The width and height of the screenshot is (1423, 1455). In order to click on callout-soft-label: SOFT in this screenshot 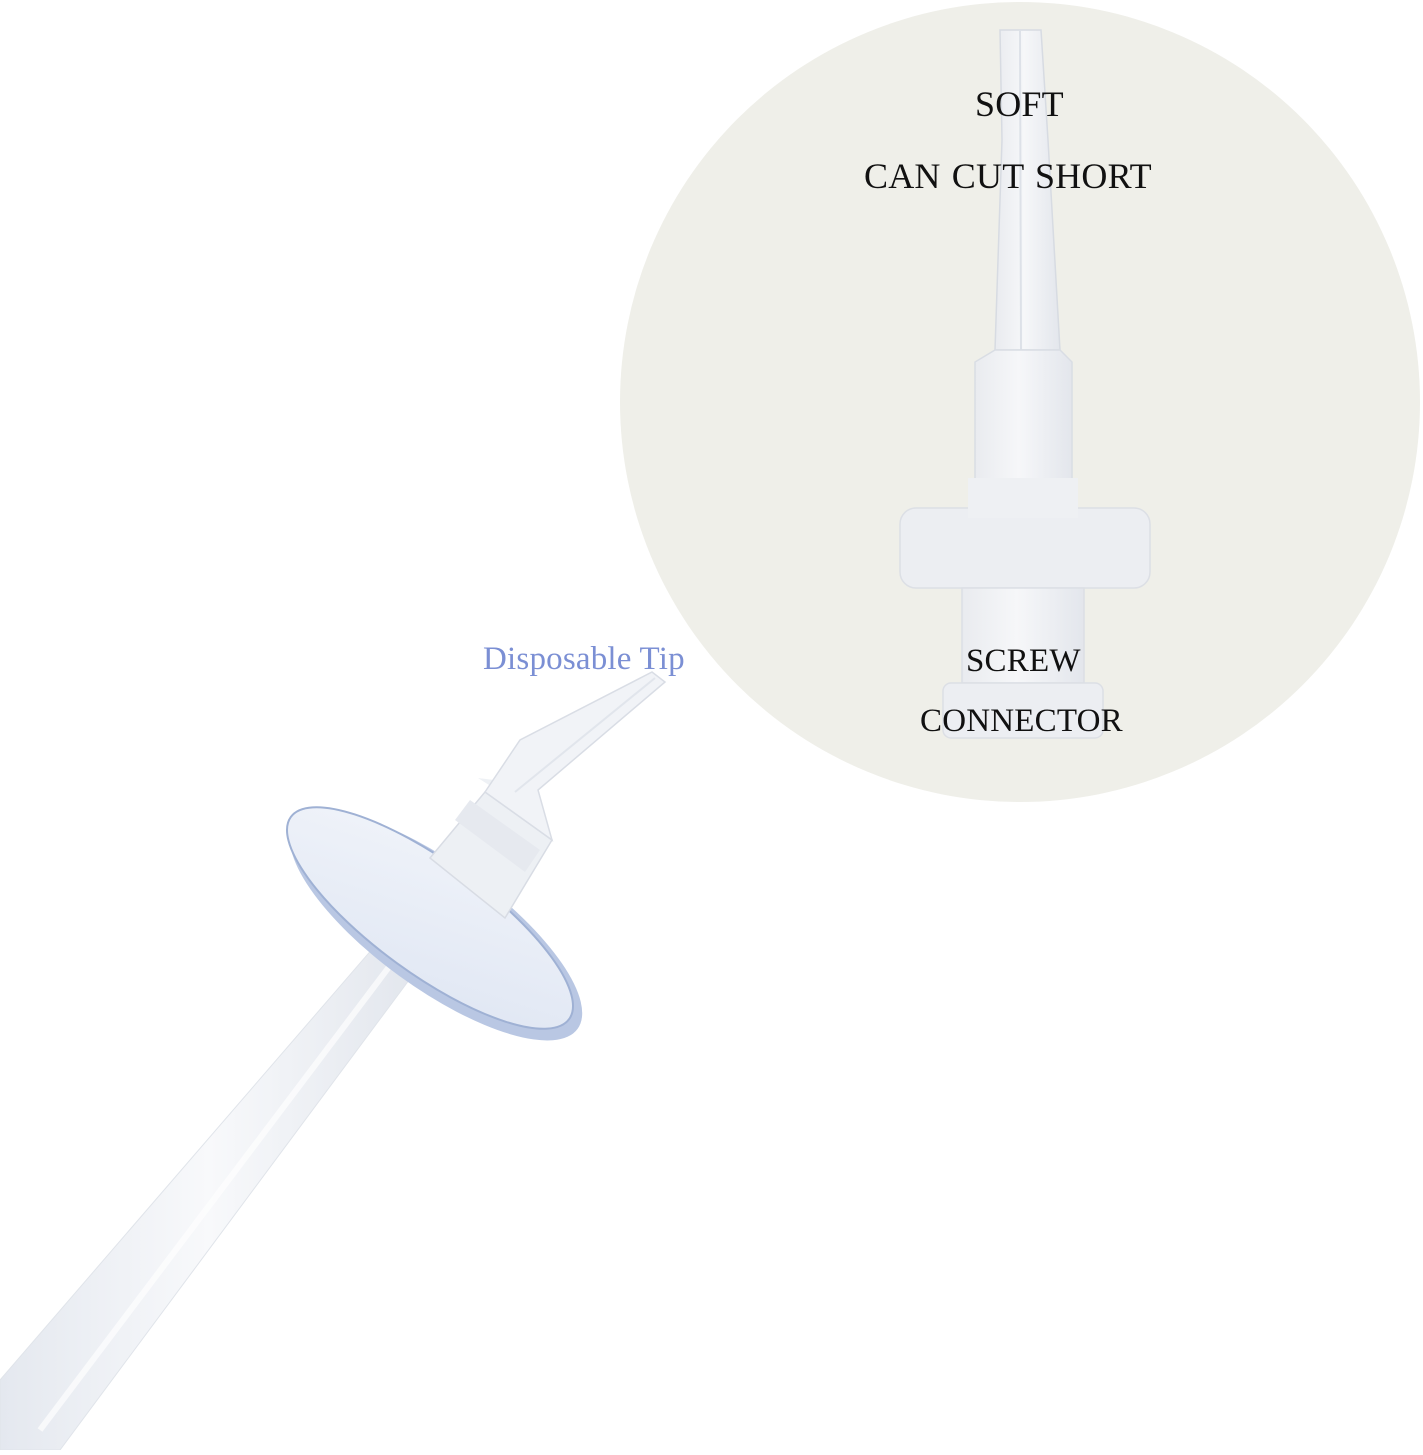, I will do `click(1019, 104)`.